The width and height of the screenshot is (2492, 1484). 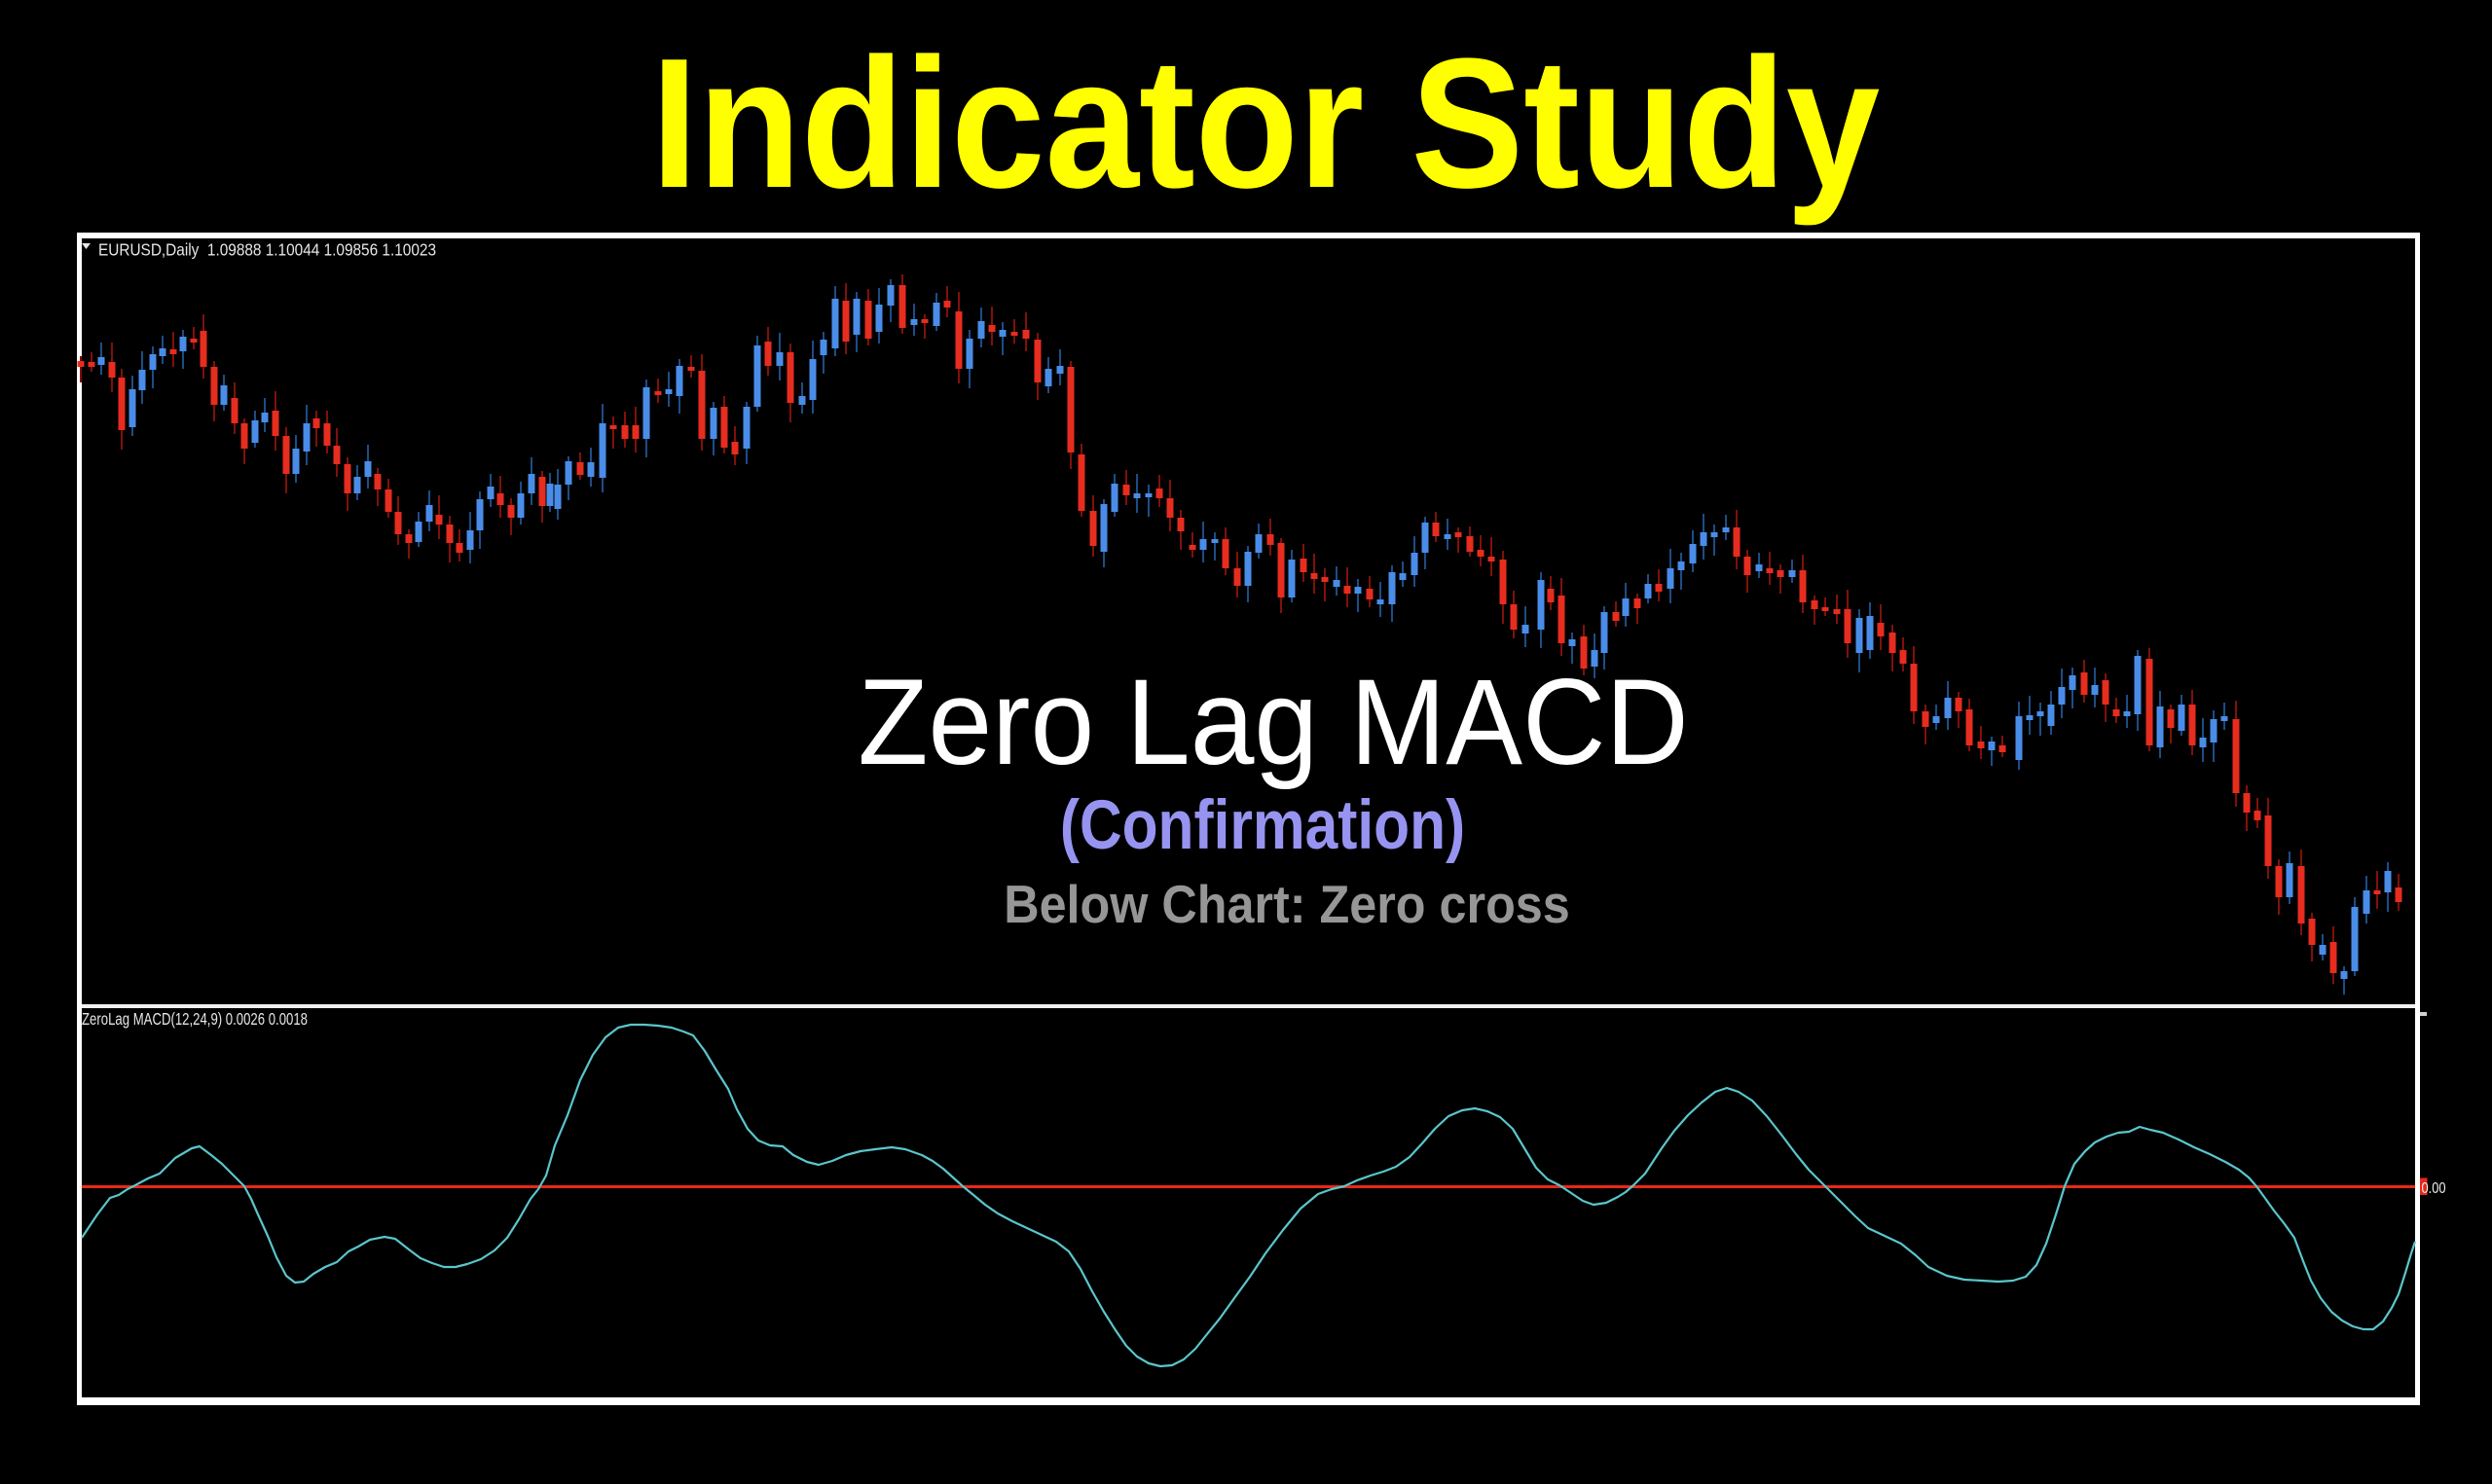 What do you see at coordinates (195, 1019) in the screenshot?
I see `svg-text:ZeroLag MACD(12,24,9) 0.0026 0: ZeroLag MACD(12,24,9) 0.0026 0.0018` at bounding box center [195, 1019].